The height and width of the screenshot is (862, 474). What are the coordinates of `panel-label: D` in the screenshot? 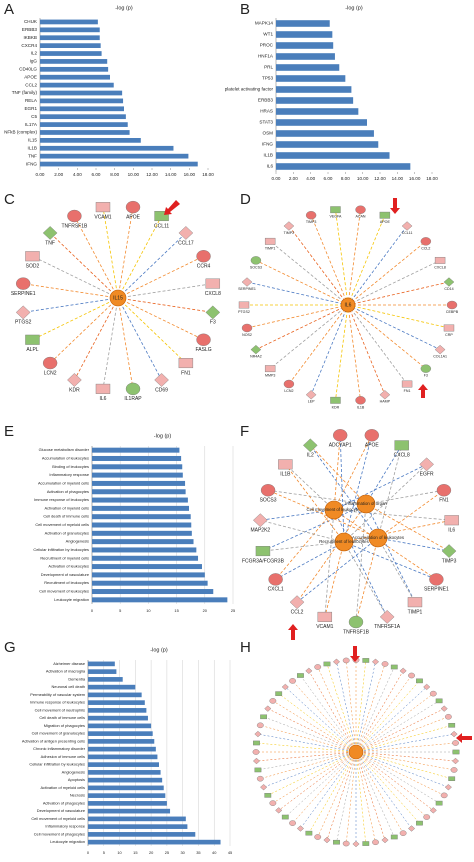 It's located at (245, 199).